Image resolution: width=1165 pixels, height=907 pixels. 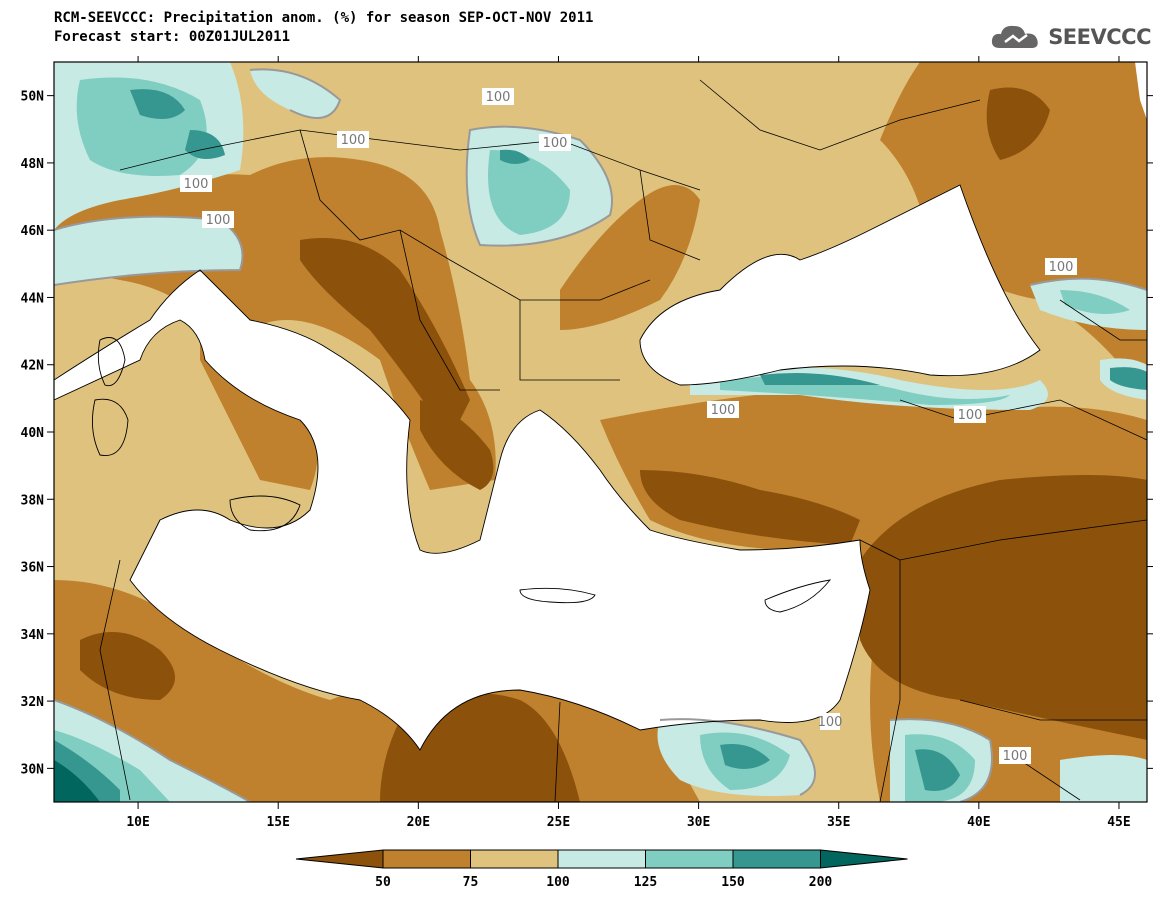 I want to click on lat-tick-label: 30N, so click(x=33, y=769).